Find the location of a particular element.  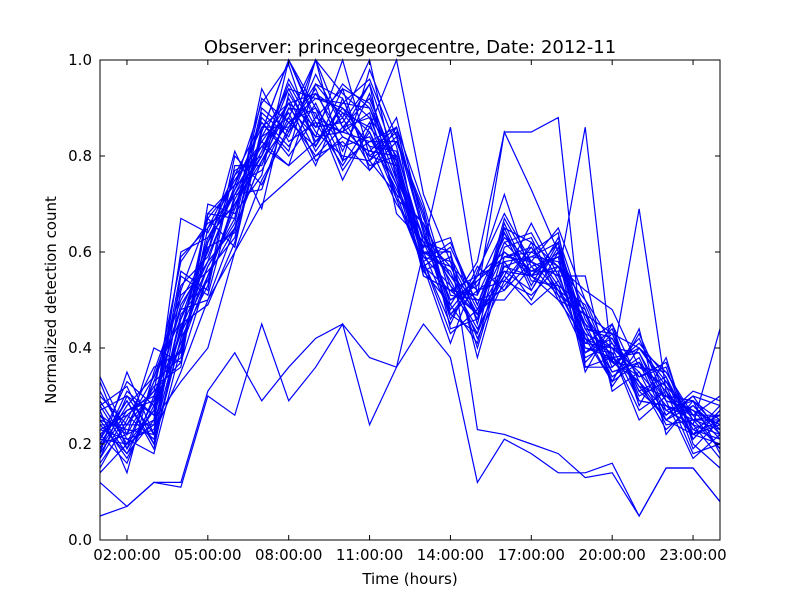

y-axis-title: Normalized detection count is located at coordinates (51, 300).